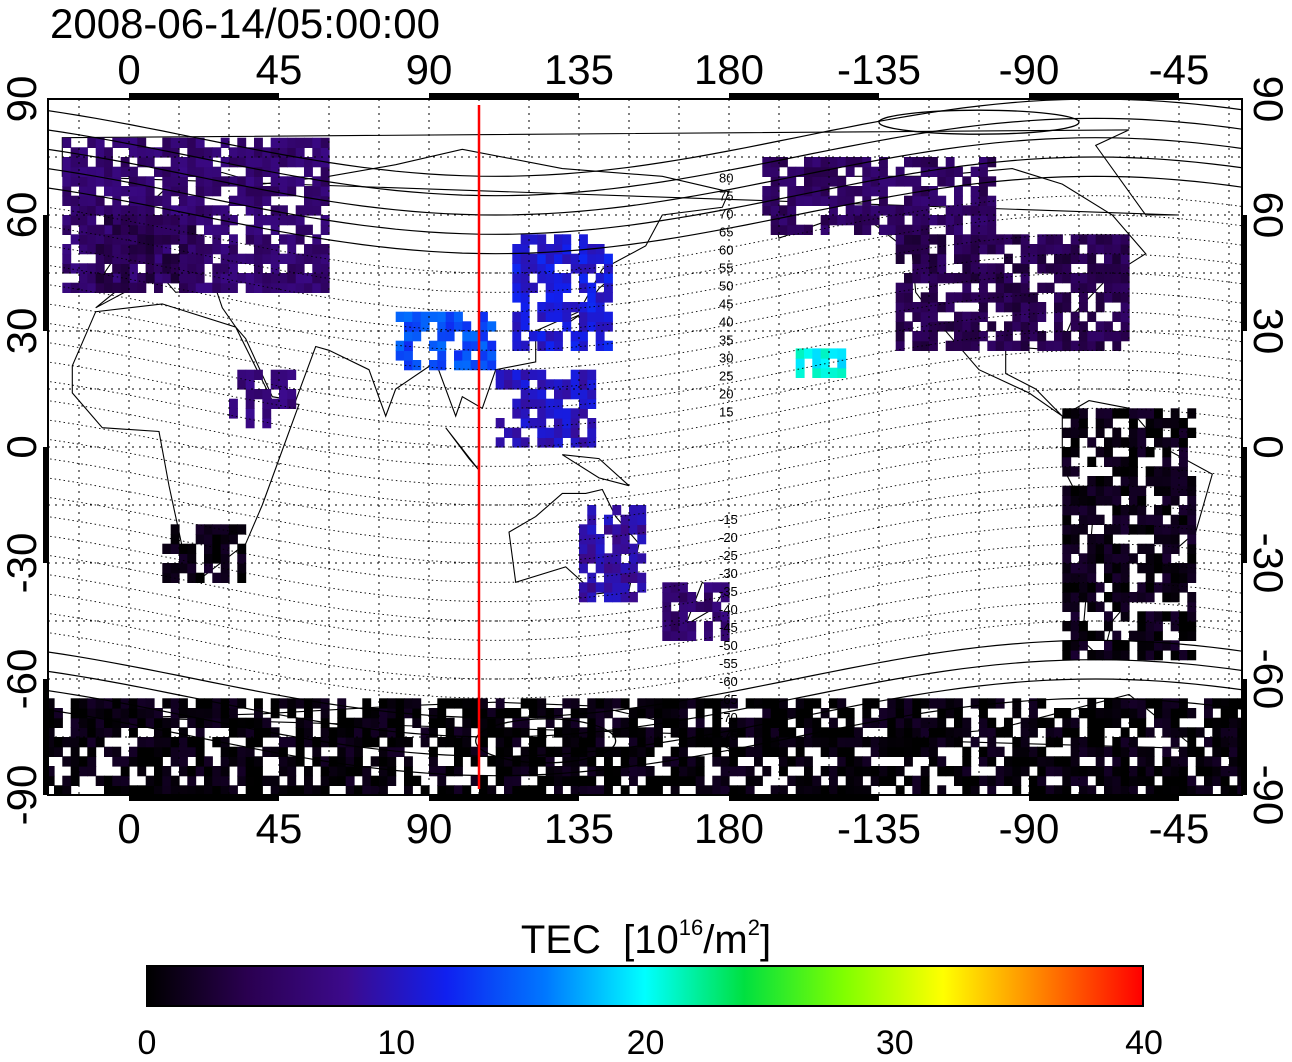 This screenshot has height=1062, width=1292. Describe the element at coordinates (765, 940) in the screenshot. I see `colorbar-unit-suffix: ]` at that location.